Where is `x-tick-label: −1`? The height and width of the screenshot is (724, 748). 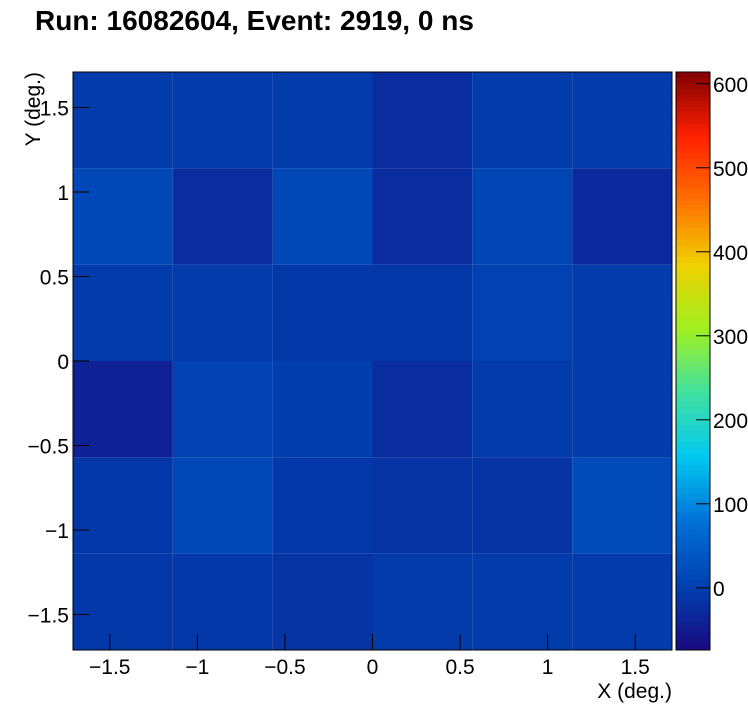 x-tick-label: −1 is located at coordinates (197, 667).